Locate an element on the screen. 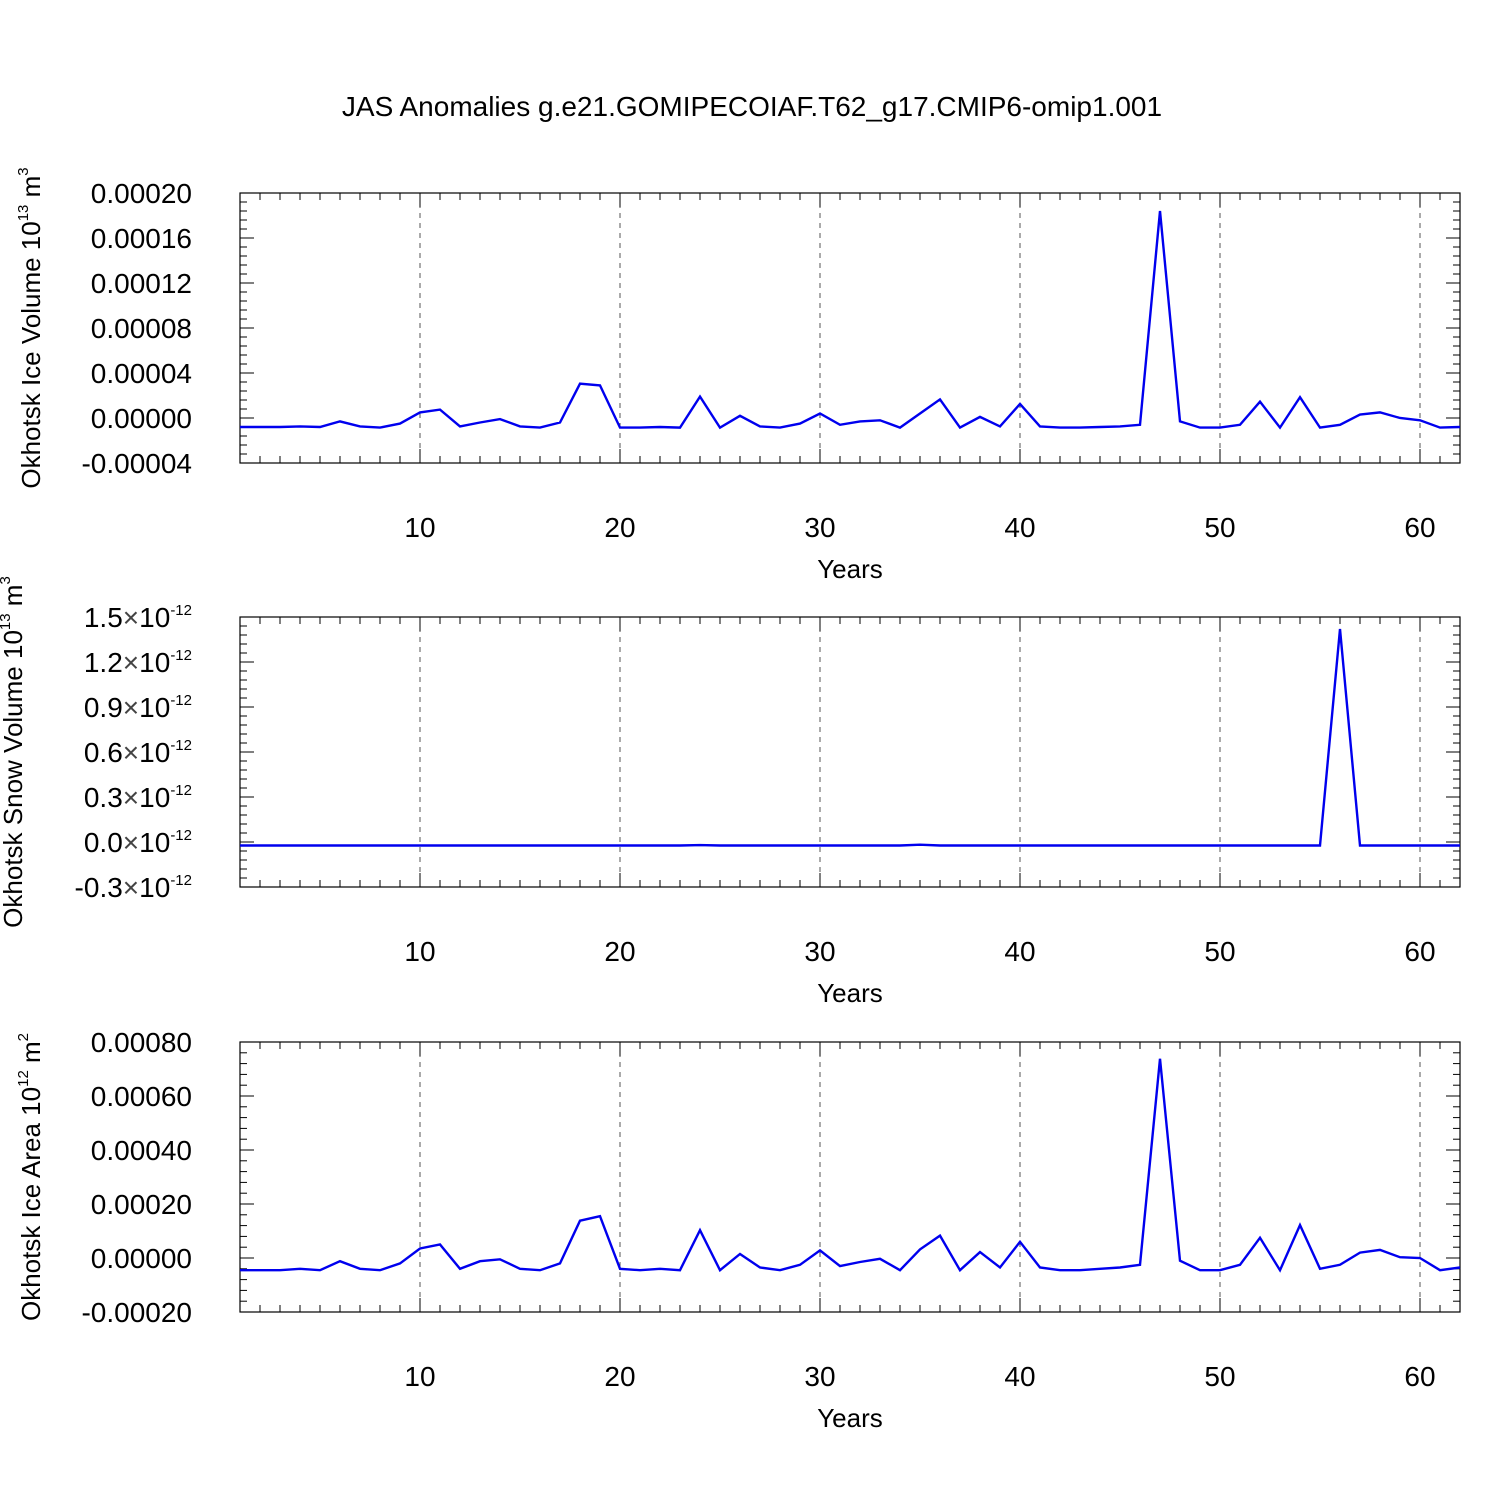 The width and height of the screenshot is (1500, 1500). y-tick-label: 0.00008 is located at coordinates (141, 328).